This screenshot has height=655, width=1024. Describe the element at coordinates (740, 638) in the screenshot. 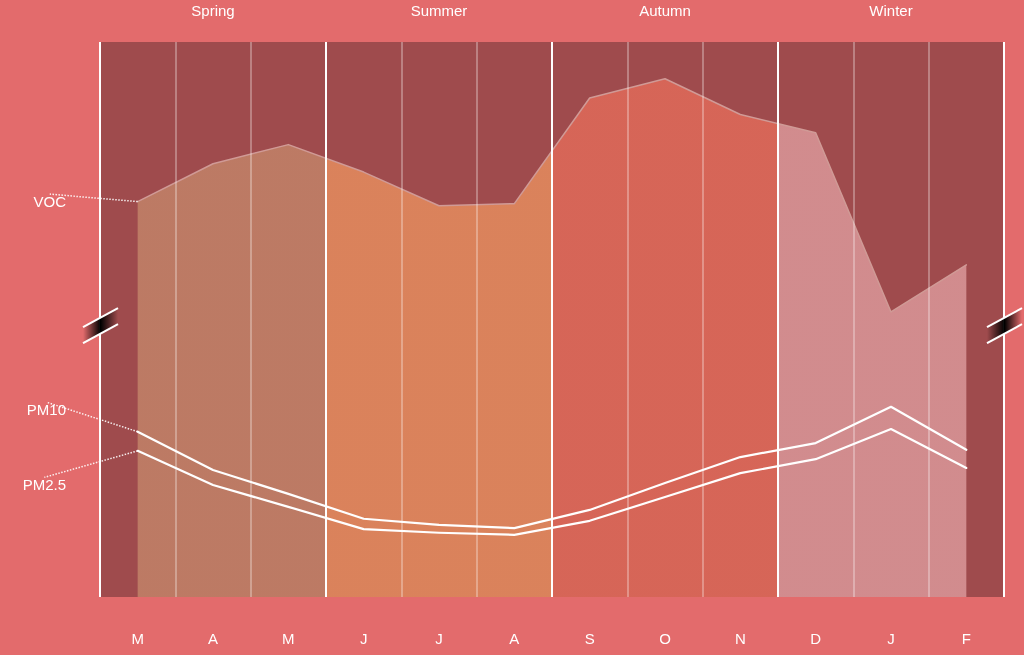

I see `x-tick-label: N` at that location.